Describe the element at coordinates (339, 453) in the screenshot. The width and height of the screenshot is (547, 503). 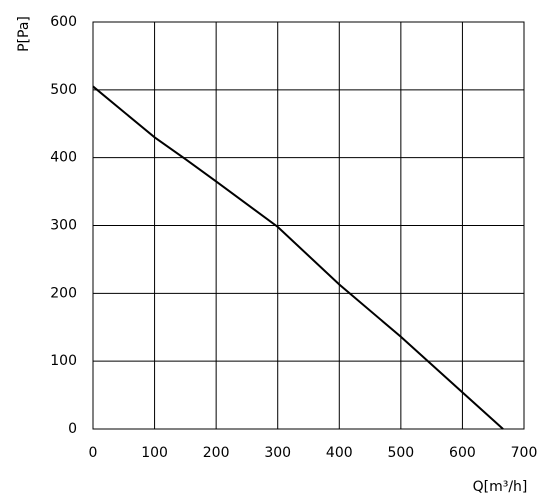
I see `x-tick-label: 400` at that location.